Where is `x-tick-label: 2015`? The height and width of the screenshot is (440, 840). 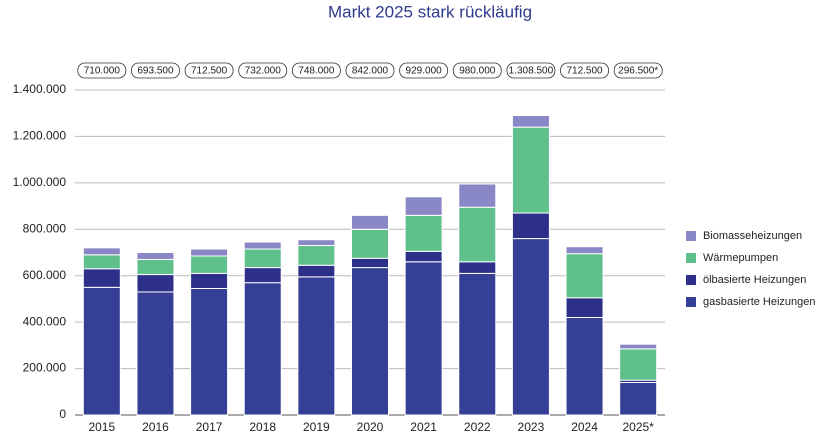 x-tick-label: 2015 is located at coordinates (101, 427).